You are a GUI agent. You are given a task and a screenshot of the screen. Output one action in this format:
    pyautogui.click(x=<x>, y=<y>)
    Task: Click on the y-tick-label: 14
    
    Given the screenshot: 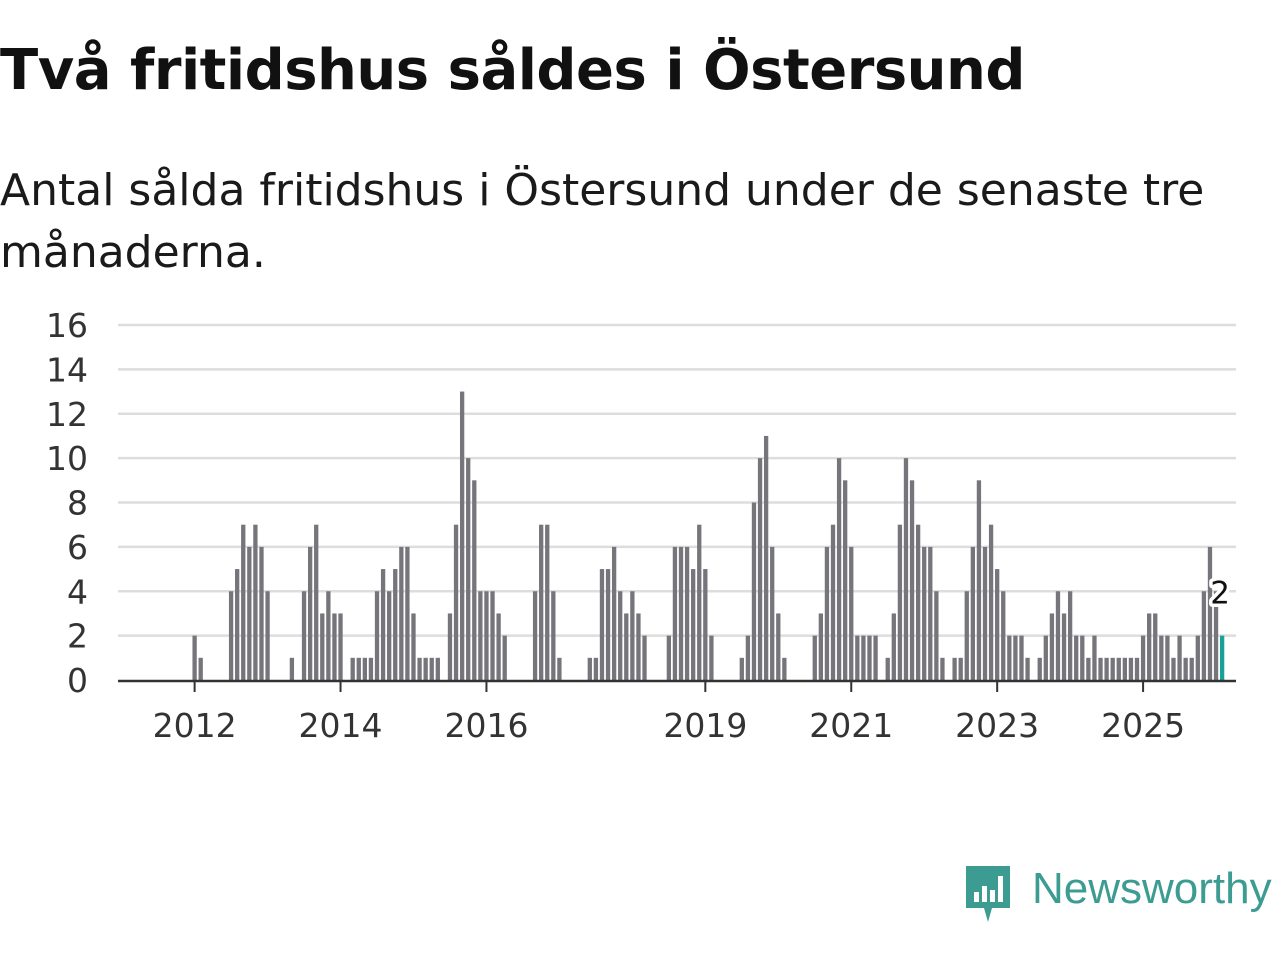 What is the action you would take?
    pyautogui.click(x=67, y=369)
    